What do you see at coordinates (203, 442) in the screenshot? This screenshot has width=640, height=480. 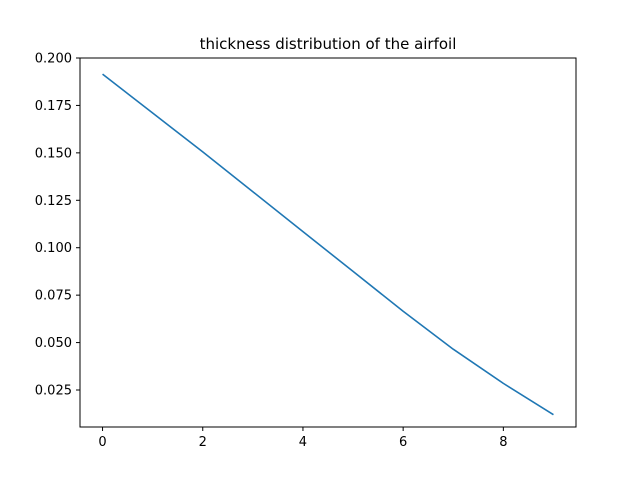 I see `x-tick-label: 2` at bounding box center [203, 442].